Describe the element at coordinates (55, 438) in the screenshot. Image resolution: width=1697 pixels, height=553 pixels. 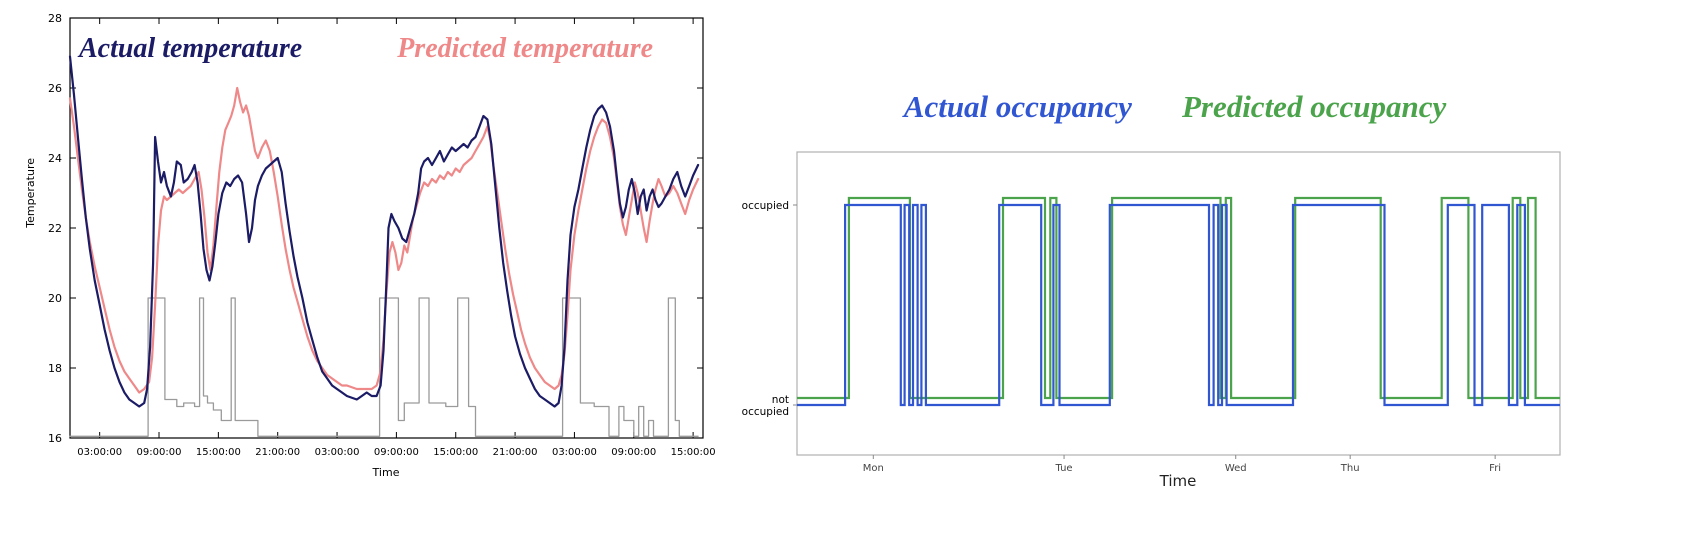
I see `y-tick-label: 16` at that location.